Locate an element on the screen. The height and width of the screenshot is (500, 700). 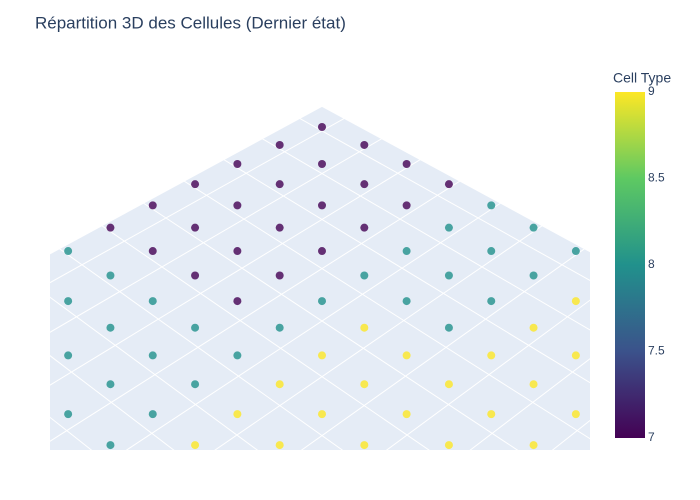
colorbar-tick-label: 8.5 is located at coordinates (656, 178).